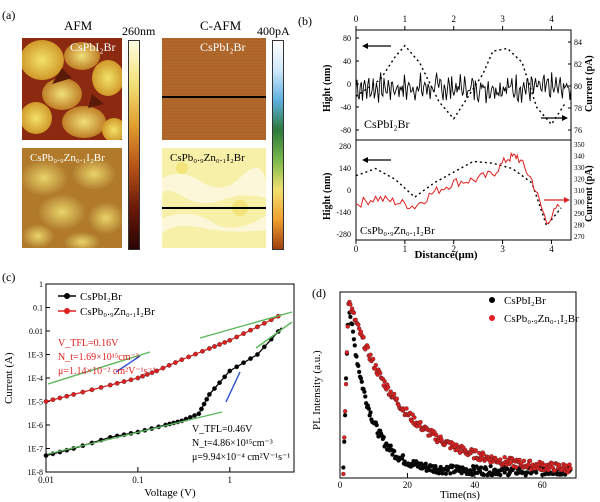 This screenshot has width=600, height=502. I want to click on legend-marker-black, so click(67, 296).